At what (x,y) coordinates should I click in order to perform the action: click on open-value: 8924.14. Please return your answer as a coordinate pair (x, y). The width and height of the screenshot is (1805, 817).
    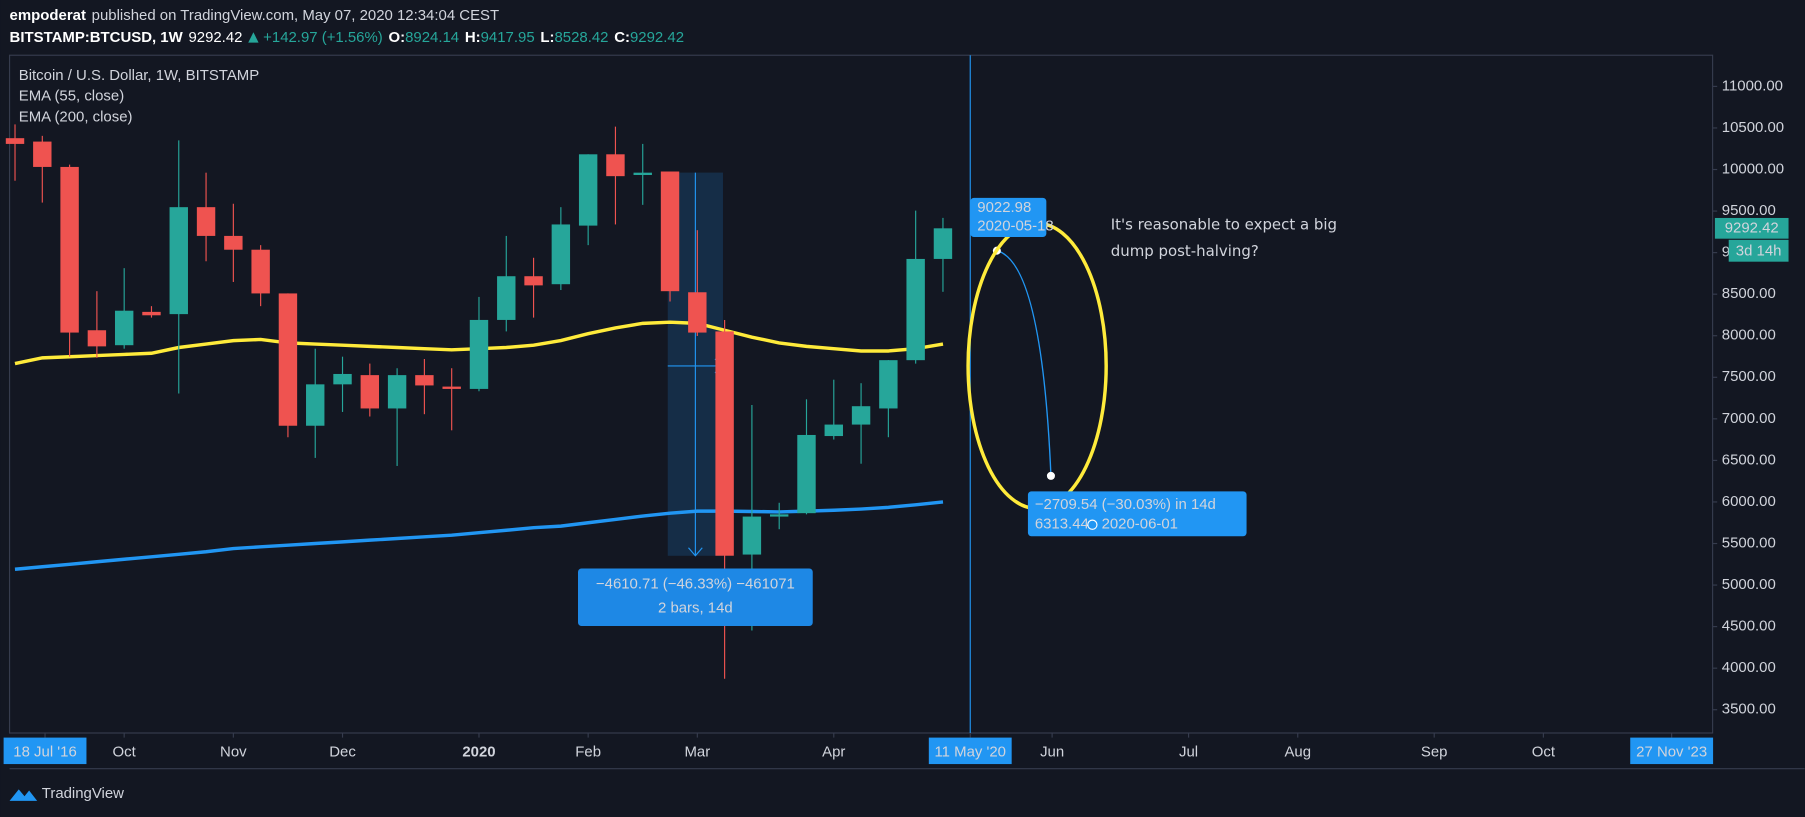
    Looking at the image, I should click on (432, 37).